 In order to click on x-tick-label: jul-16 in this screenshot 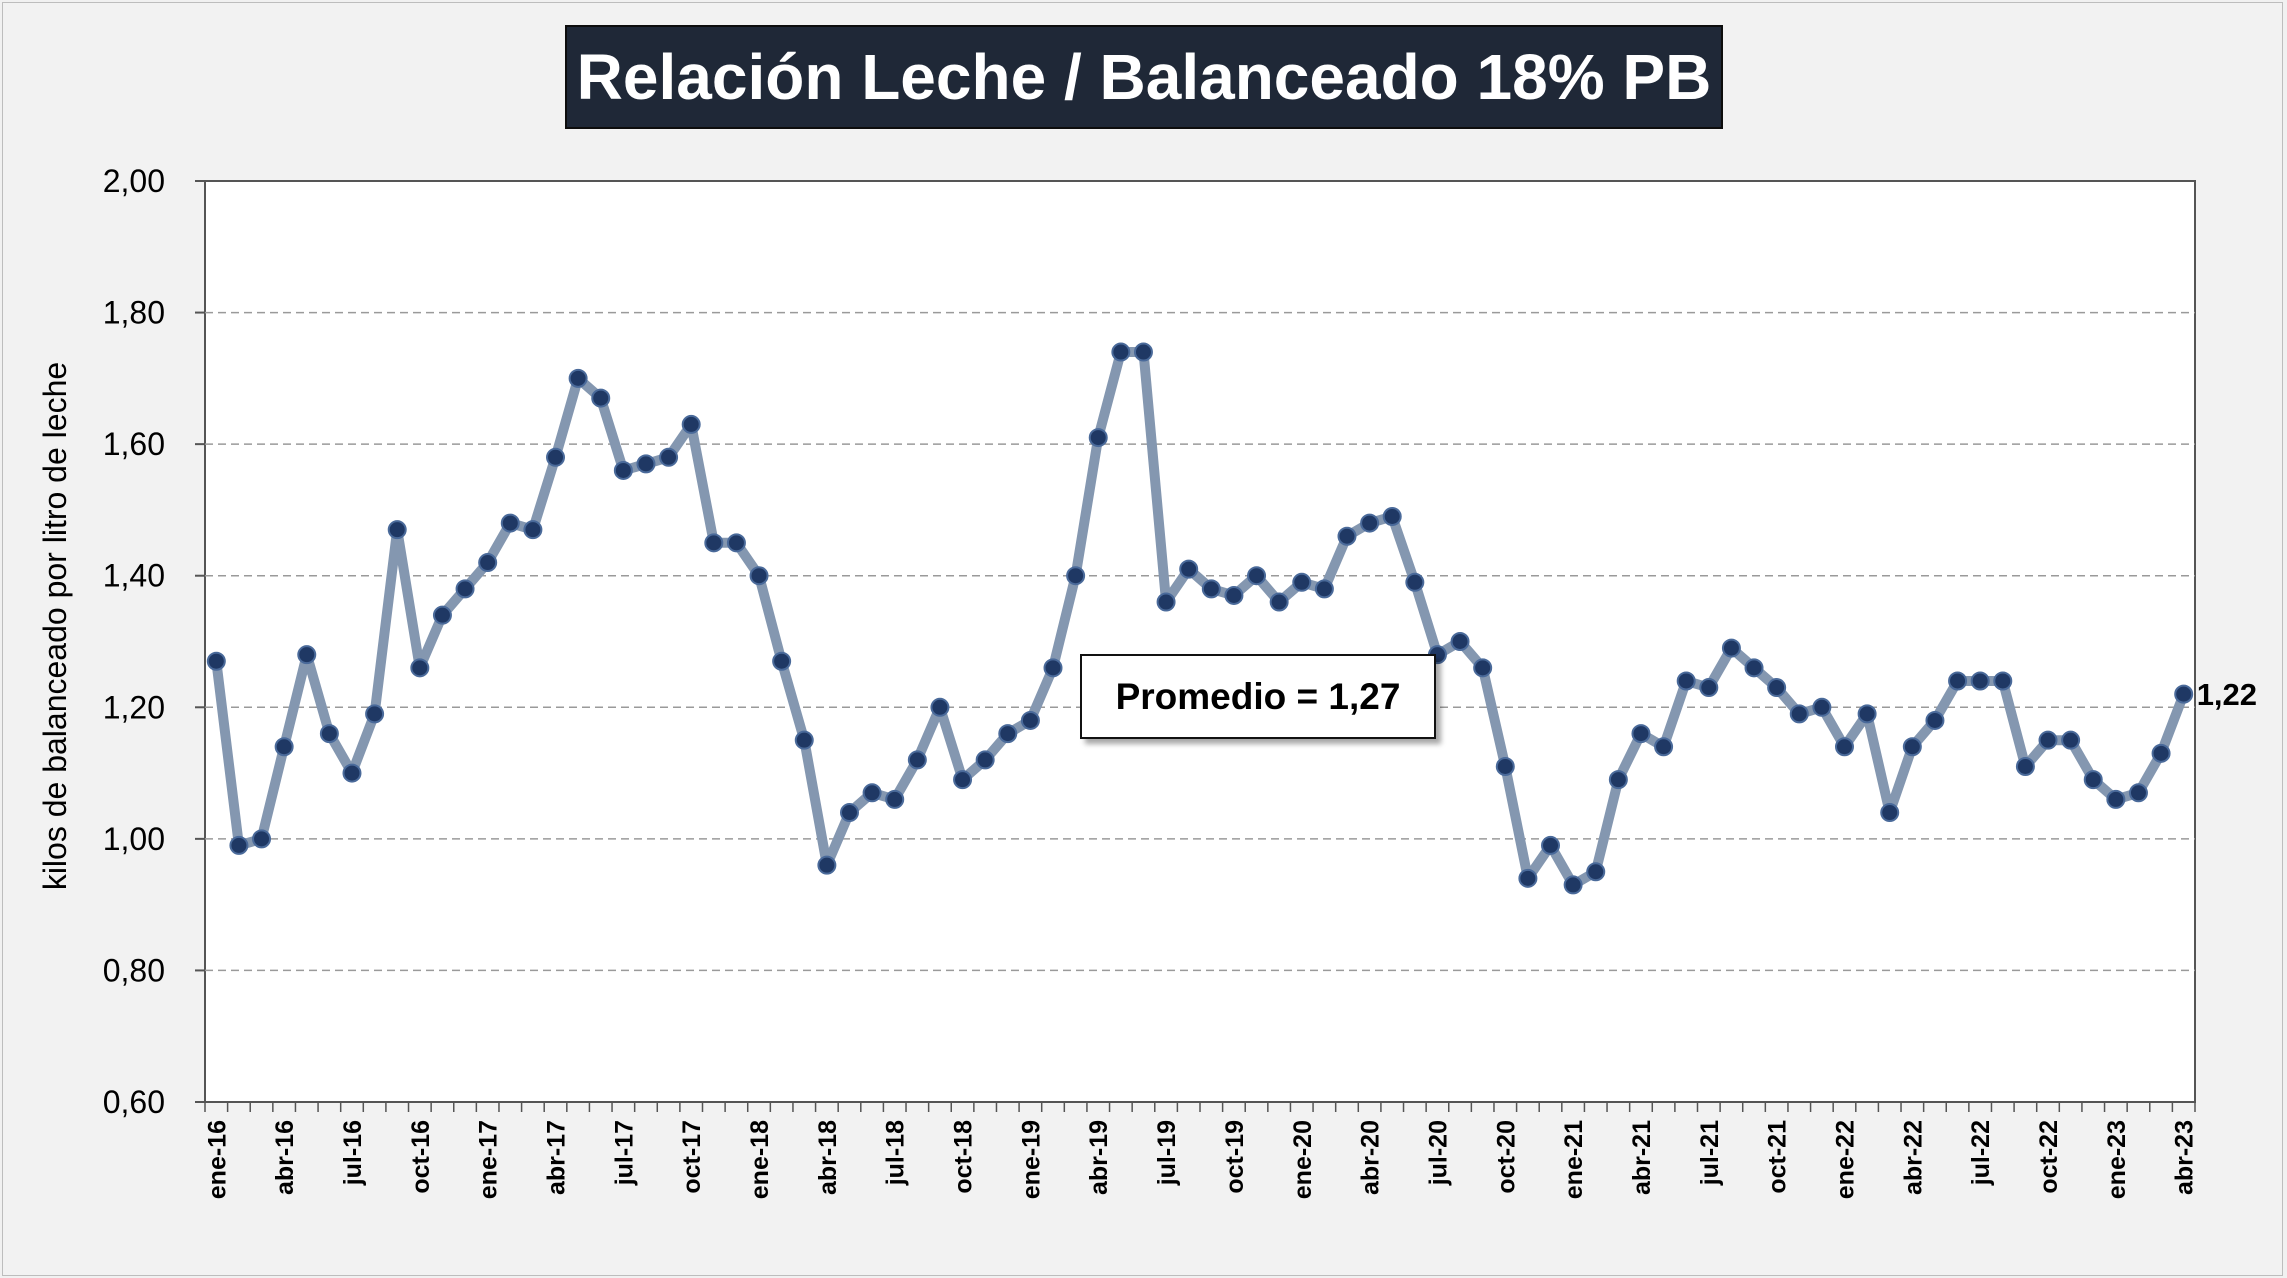, I will do `click(353, 1153)`.